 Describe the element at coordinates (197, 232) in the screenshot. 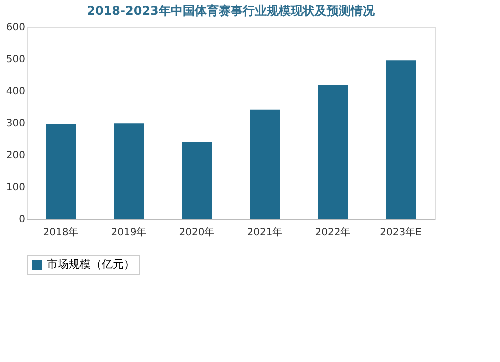

I see `x-tick-label: 2020年` at that location.